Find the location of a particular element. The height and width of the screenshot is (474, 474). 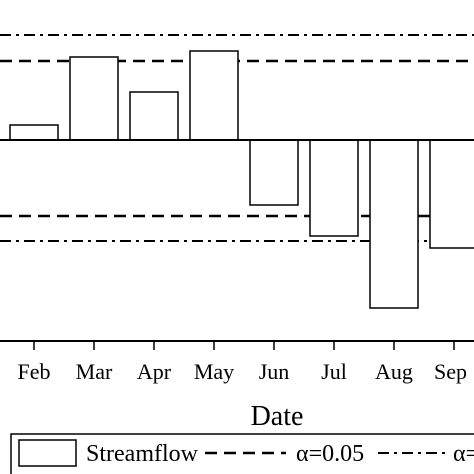

x-tick-label-mar: Mar is located at coordinates (94, 371).